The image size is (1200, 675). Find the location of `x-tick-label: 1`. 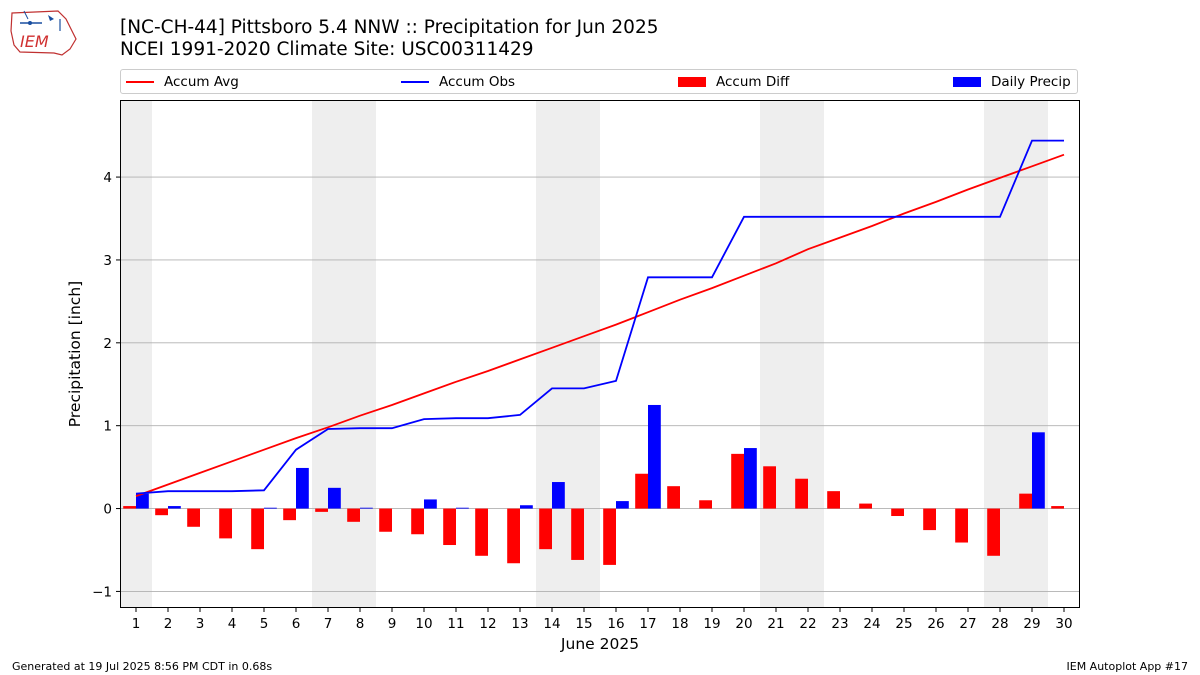

x-tick-label: 1 is located at coordinates (136, 624).